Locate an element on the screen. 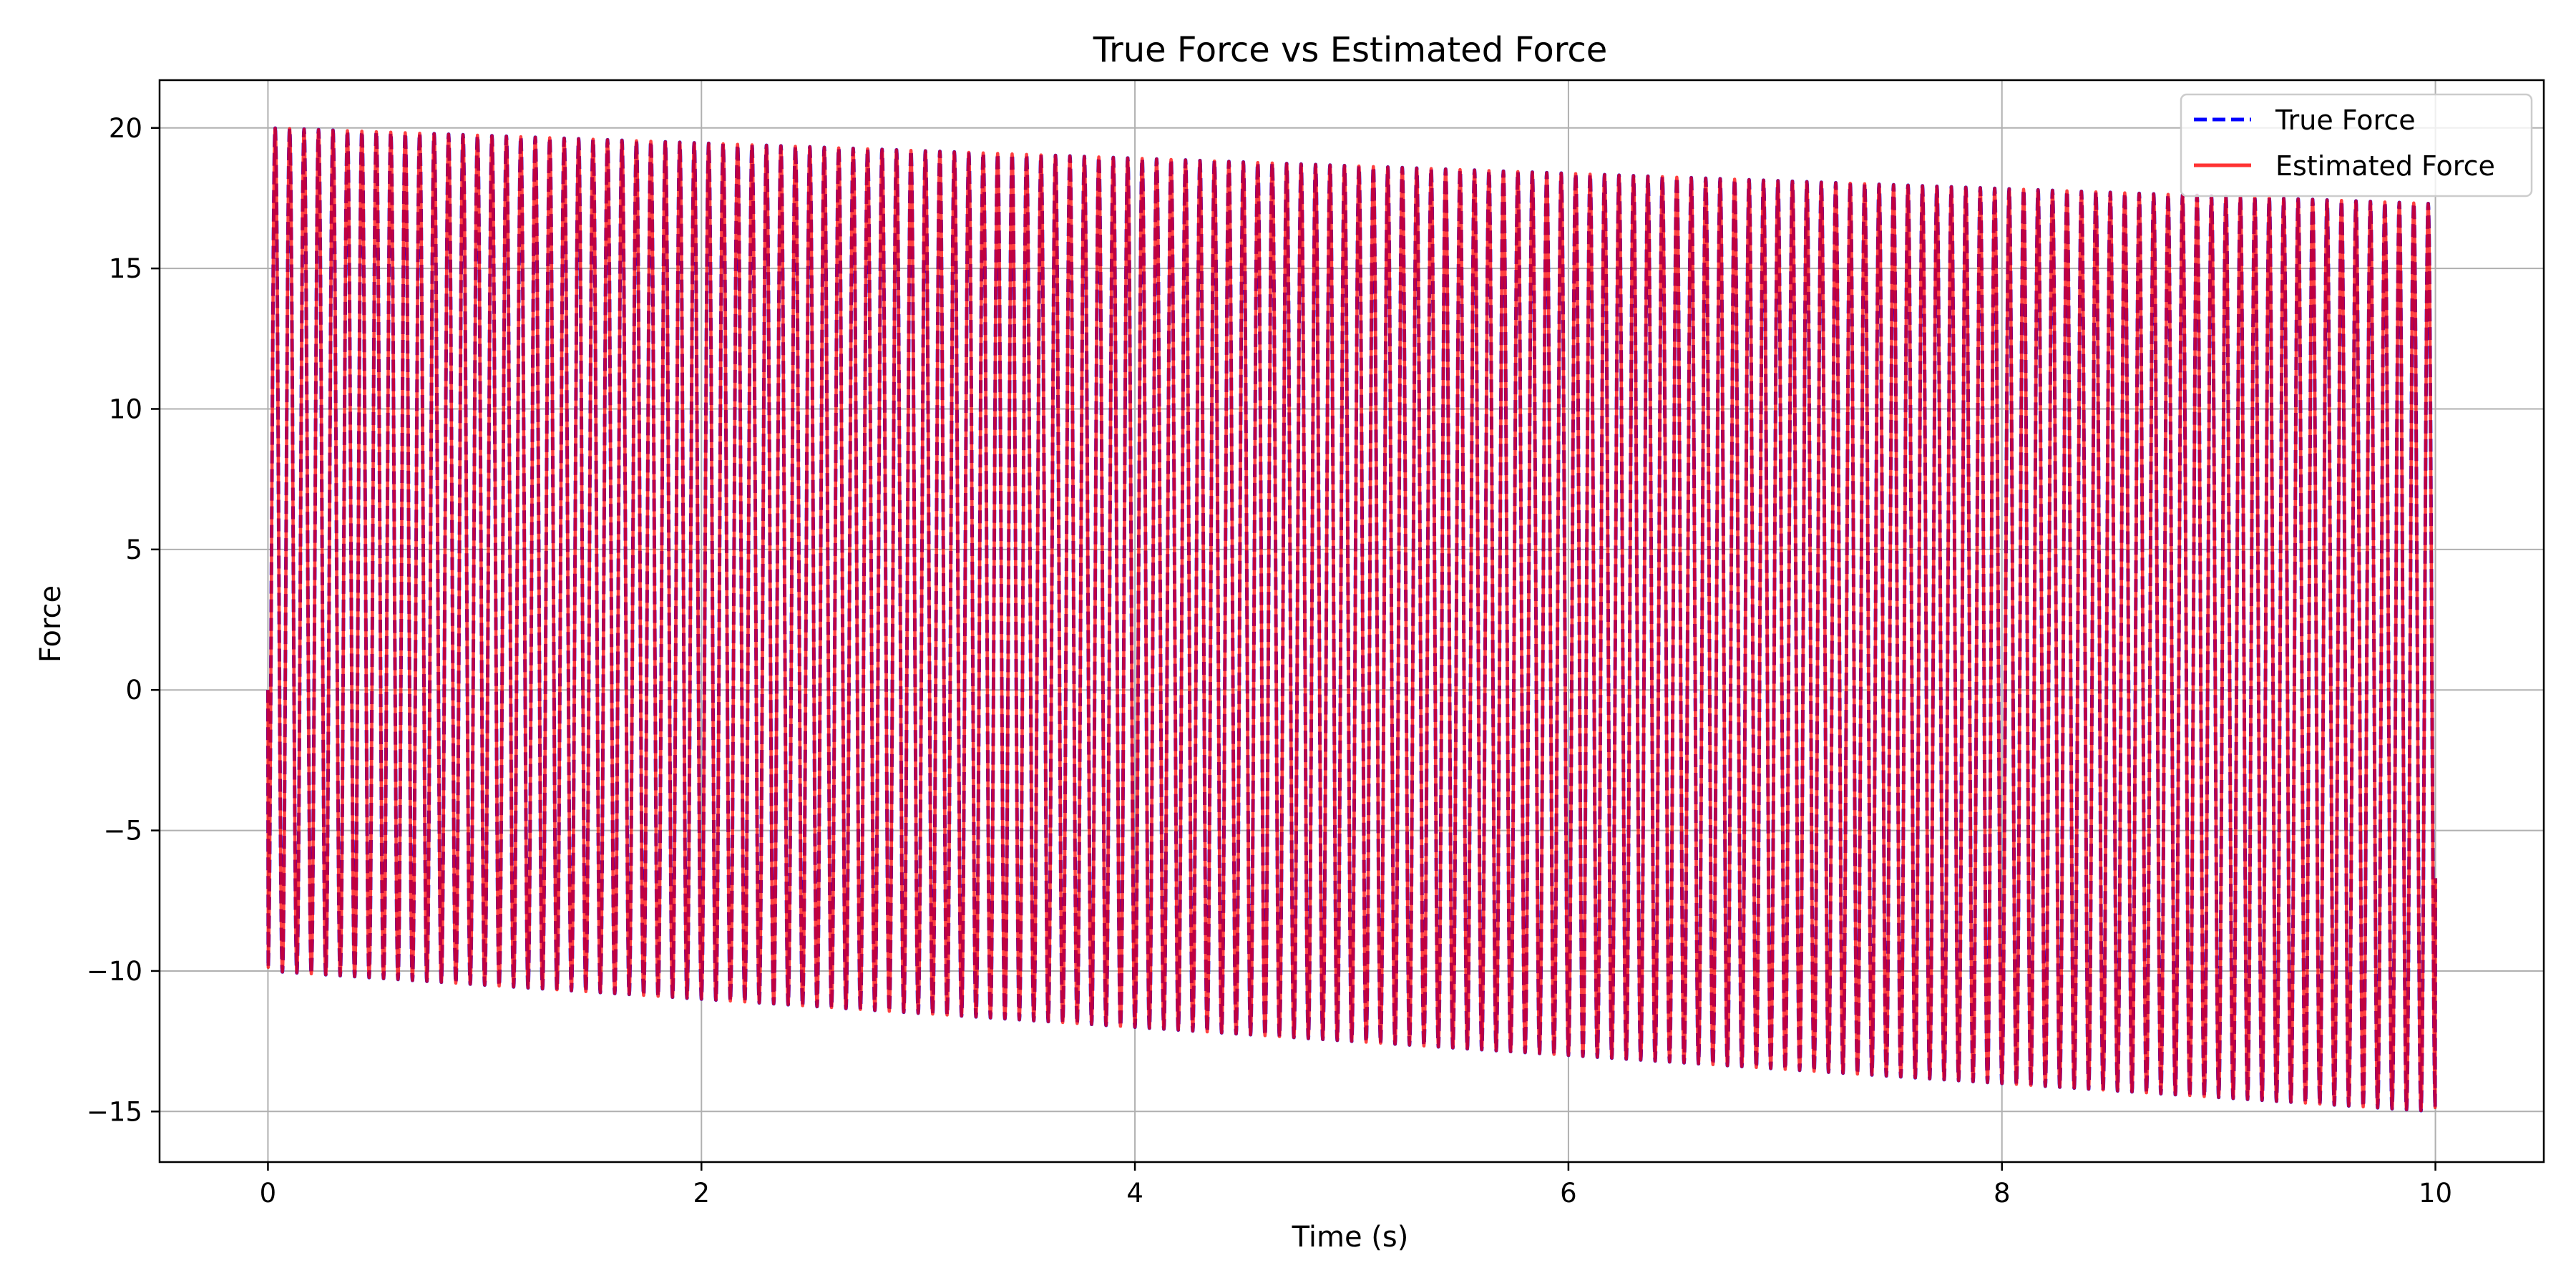 This screenshot has height=1288, width=2576. legend-label-true-force: True Force is located at coordinates (2345, 120).